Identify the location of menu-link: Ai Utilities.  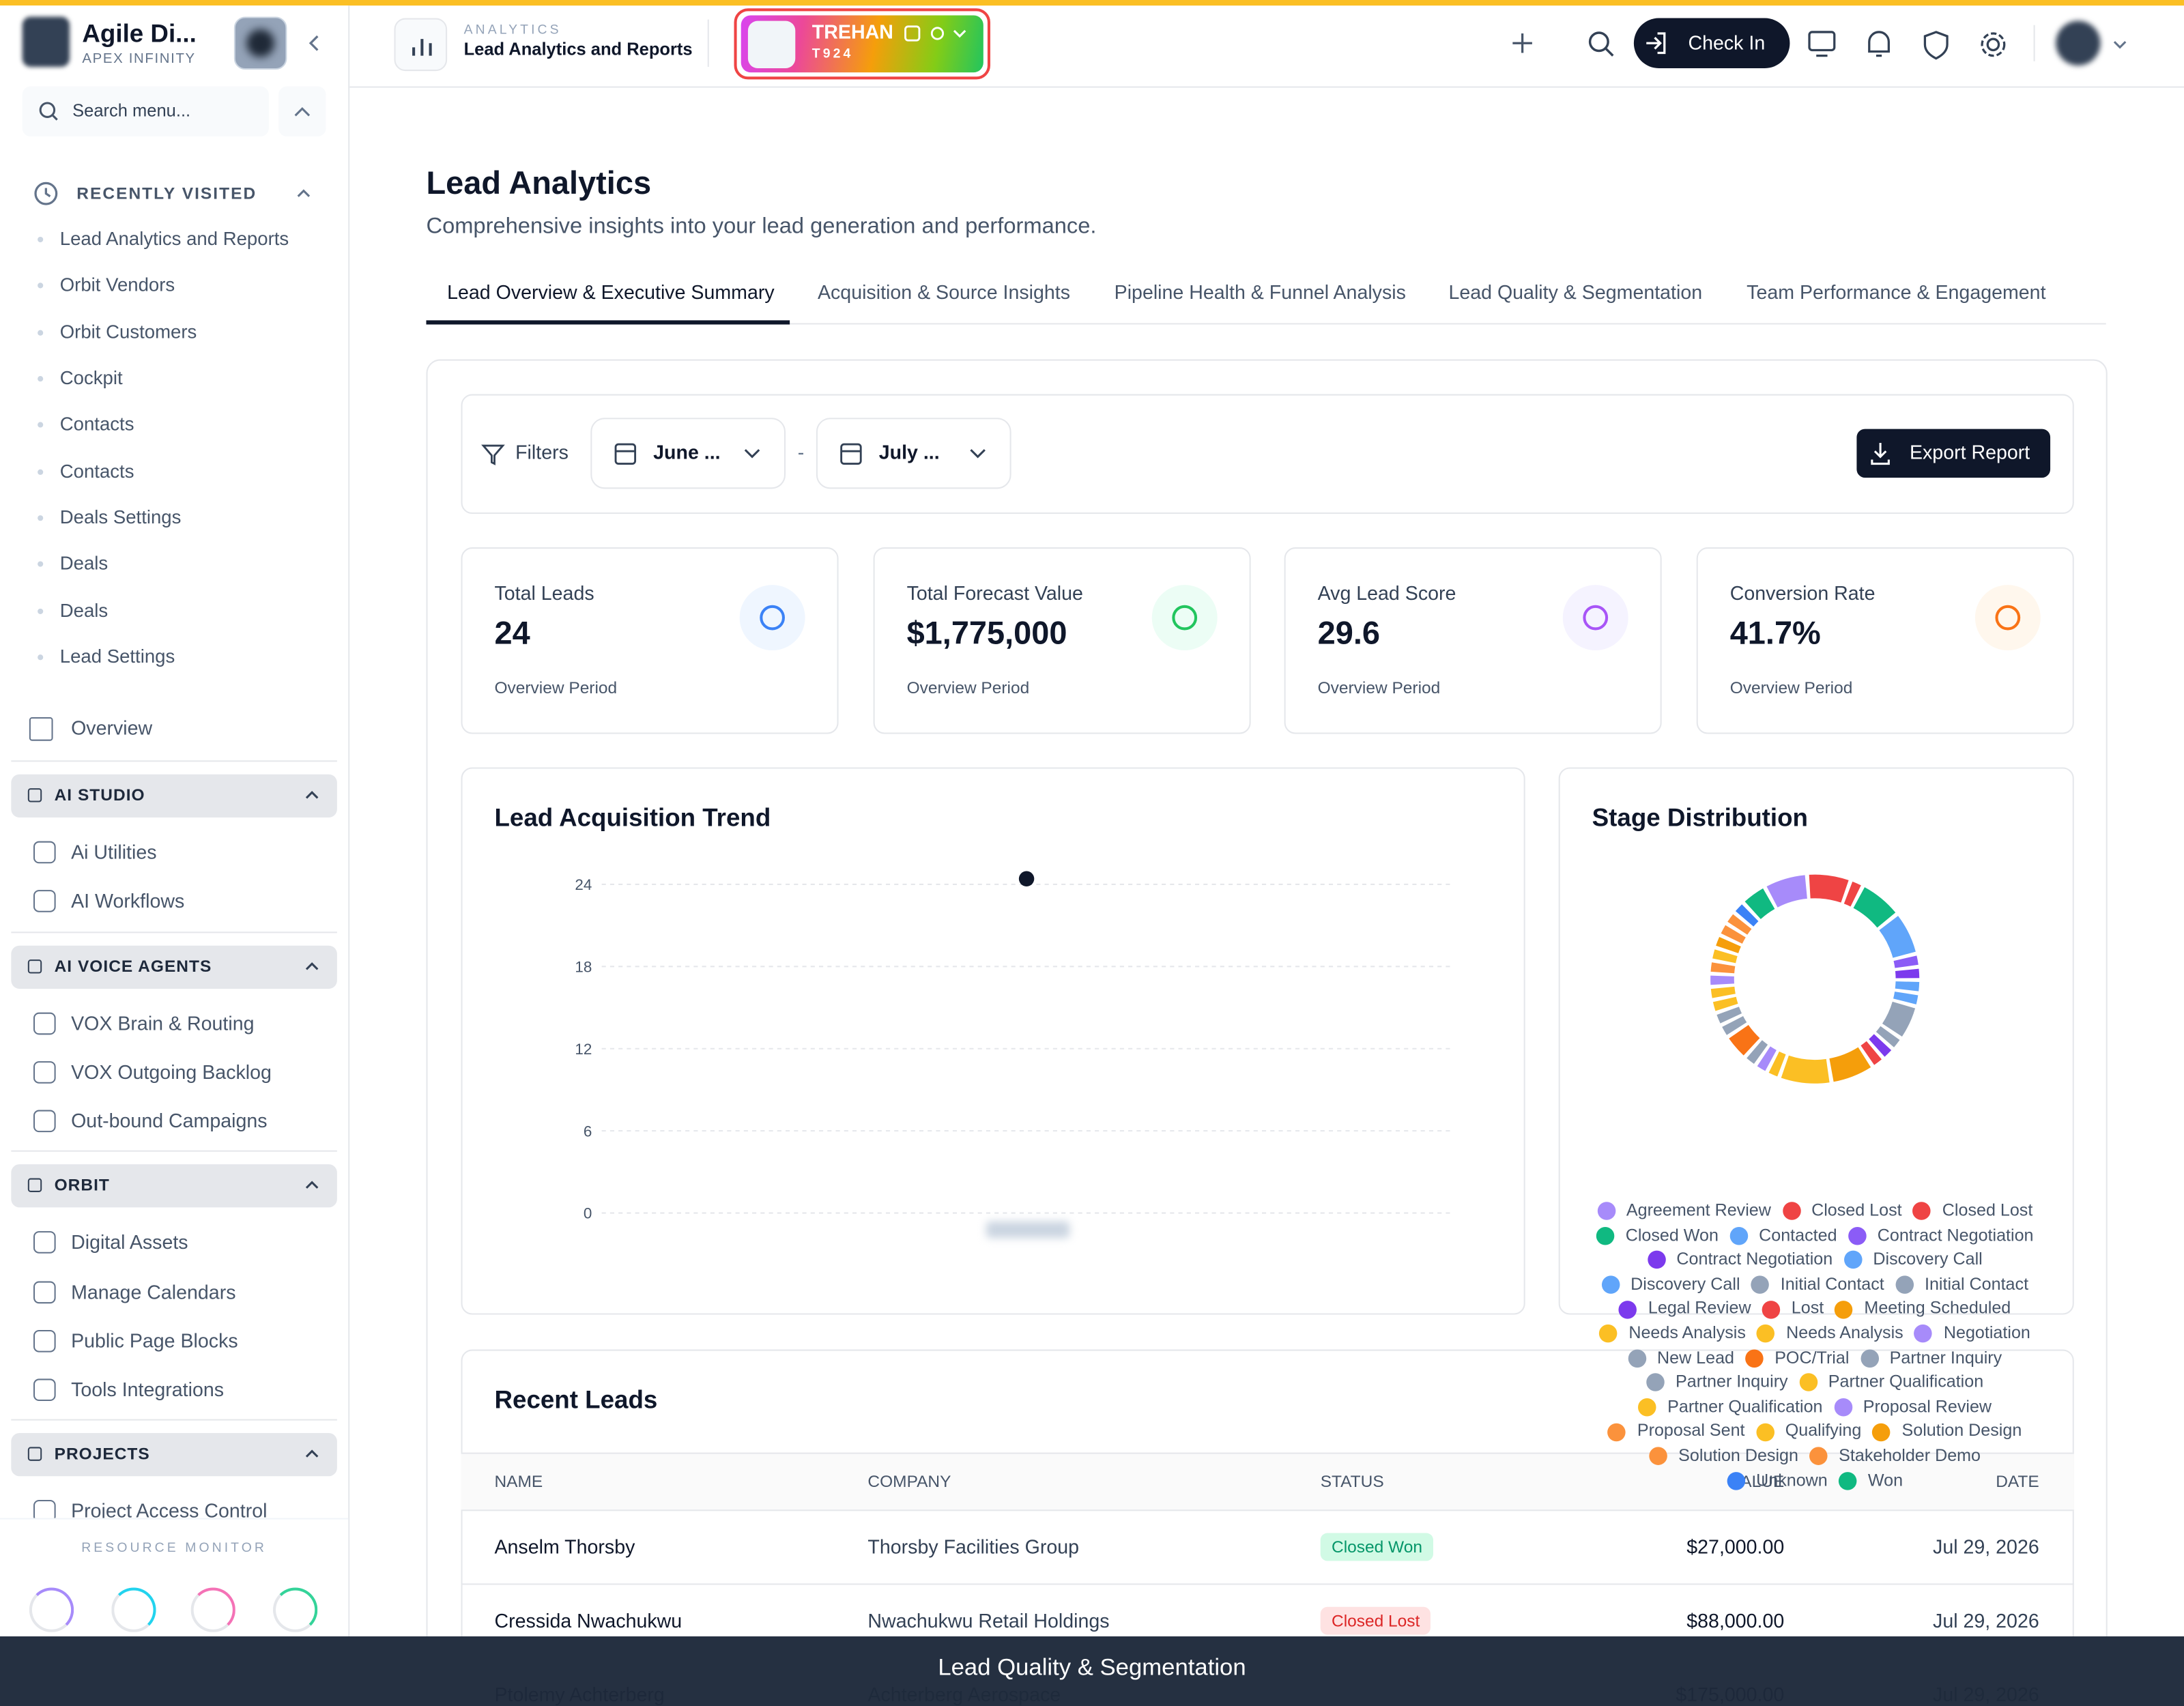
(114, 851).